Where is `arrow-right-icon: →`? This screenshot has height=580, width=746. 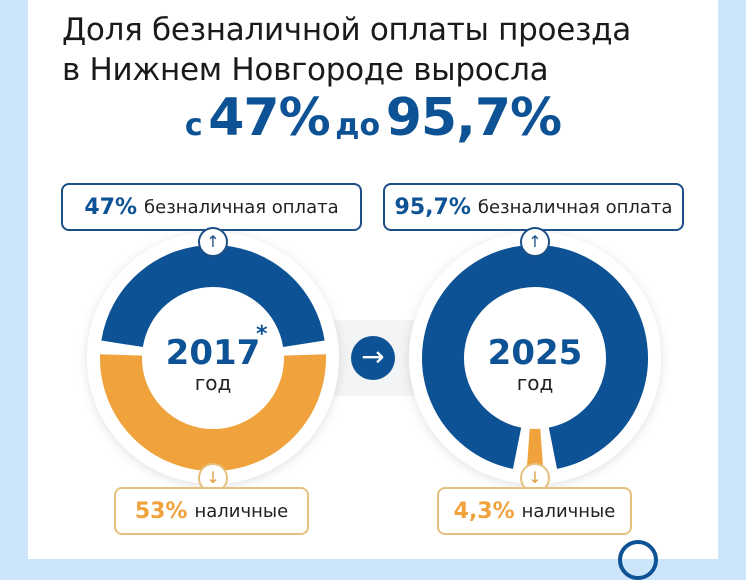
arrow-right-icon: → is located at coordinates (373, 358).